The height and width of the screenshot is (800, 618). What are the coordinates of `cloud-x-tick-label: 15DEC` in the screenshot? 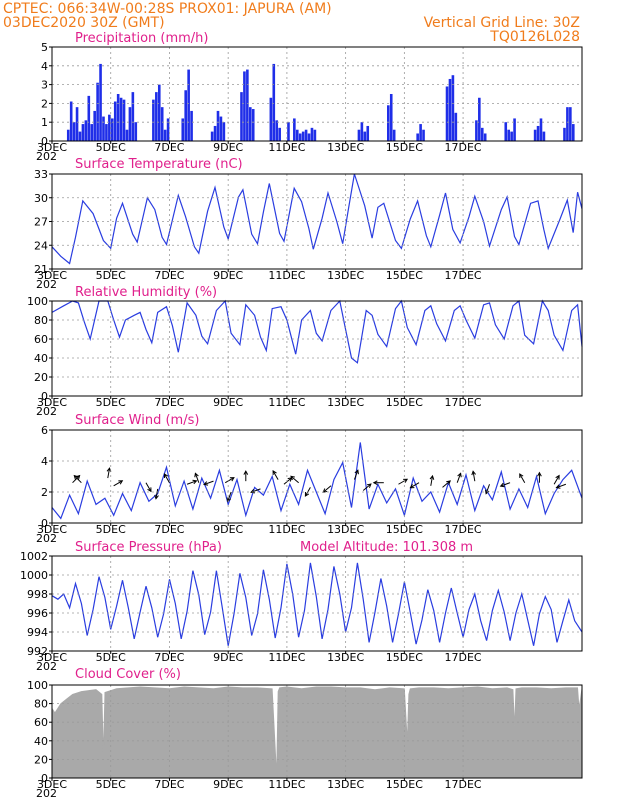 It's located at (404, 784).